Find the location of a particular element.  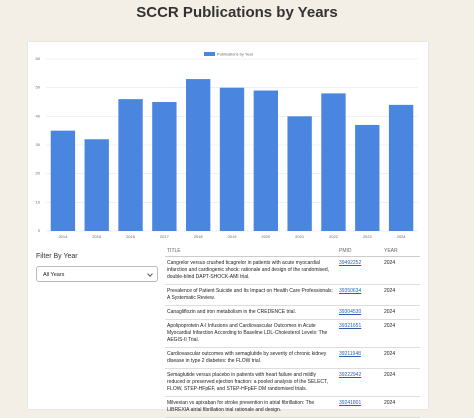

column-header: PMID is located at coordinates (359, 252).